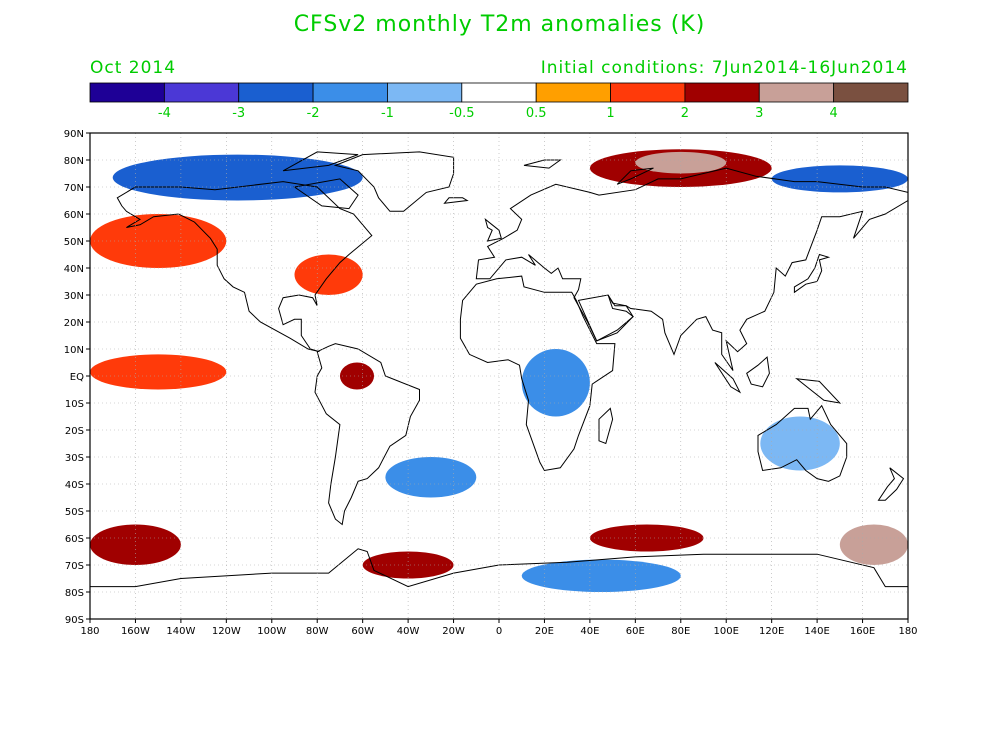  What do you see at coordinates (357, 376) in the screenshot?
I see `anomaly-amazon-warm` at bounding box center [357, 376].